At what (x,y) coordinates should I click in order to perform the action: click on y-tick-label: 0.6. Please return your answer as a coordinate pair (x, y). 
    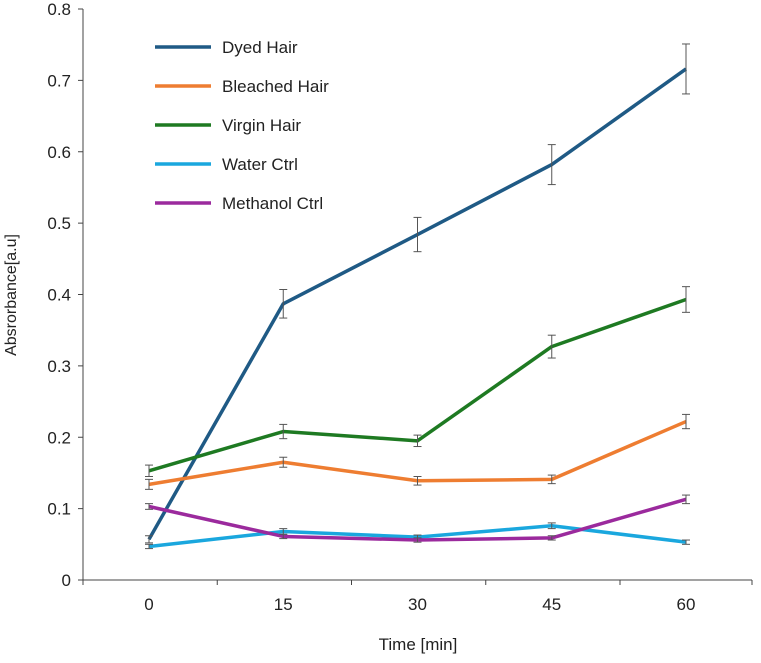
    Looking at the image, I should click on (59, 152).